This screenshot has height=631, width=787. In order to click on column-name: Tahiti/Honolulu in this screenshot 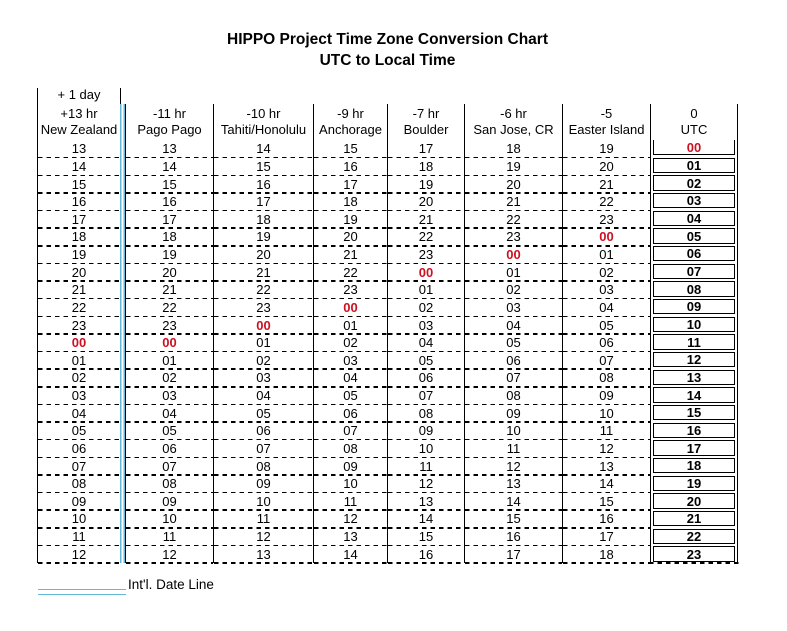, I will do `click(263, 129)`.